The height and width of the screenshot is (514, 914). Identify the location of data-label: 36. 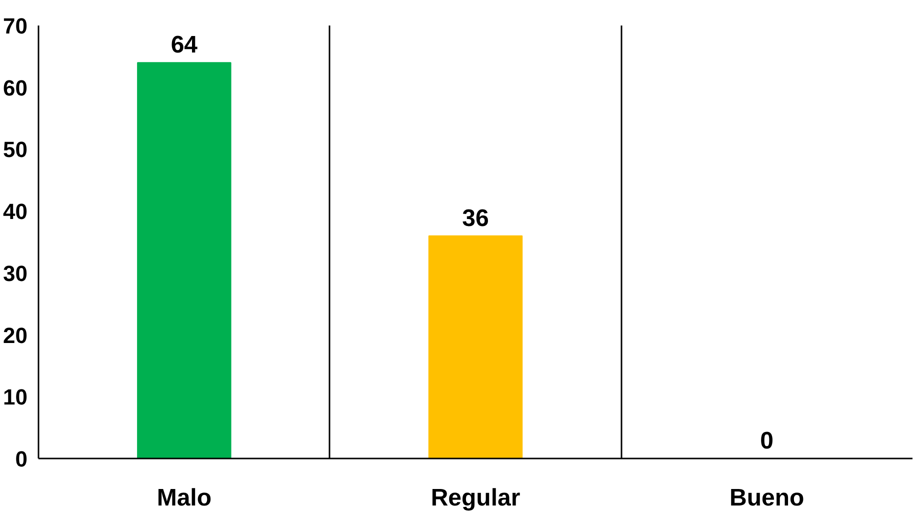
(475, 218).